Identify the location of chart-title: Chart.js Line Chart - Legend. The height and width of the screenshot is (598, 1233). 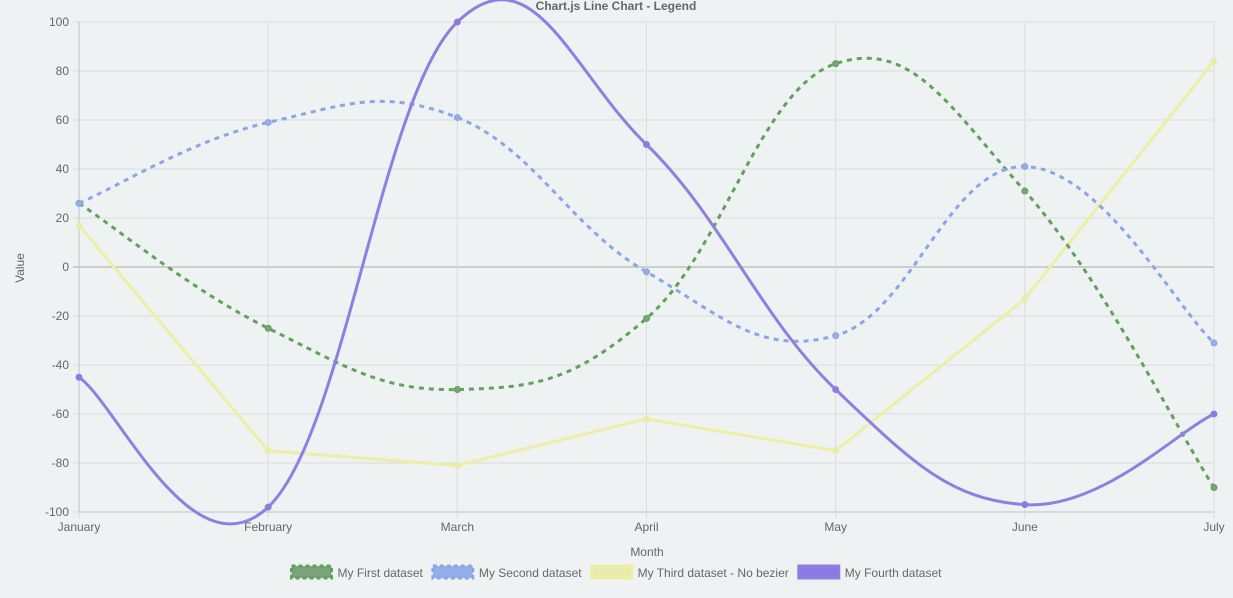
(616, 6).